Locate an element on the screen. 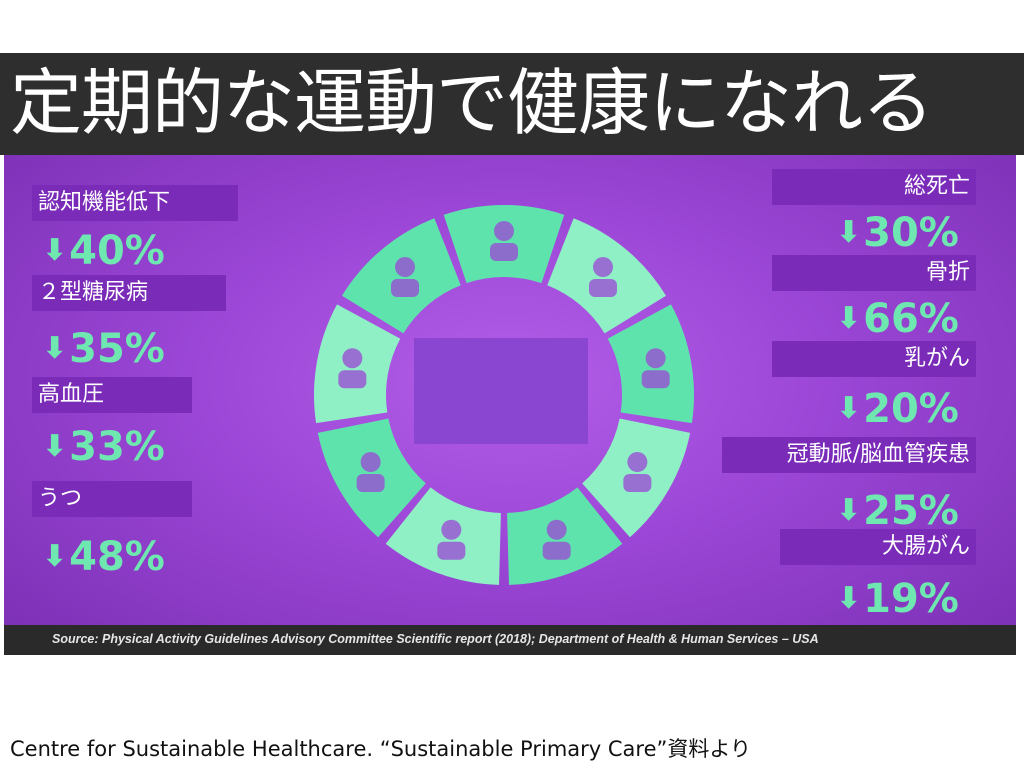 This screenshot has height=768, width=1024. left-label-0: 認知機能低下 is located at coordinates (135, 203).